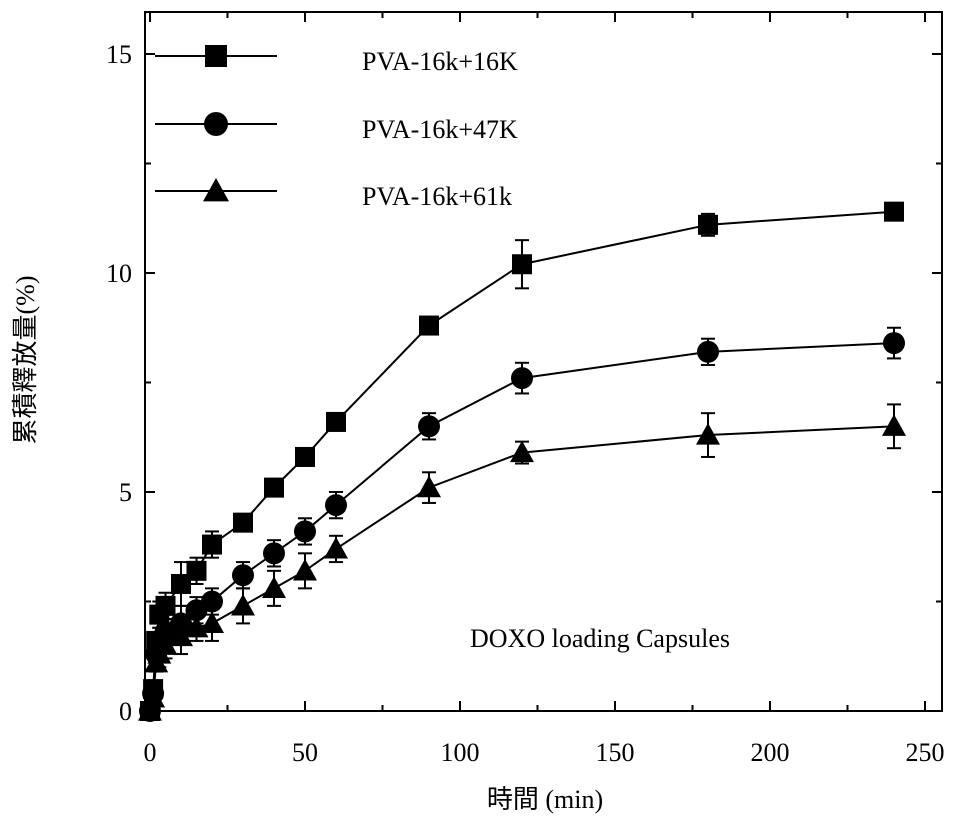  I want to click on legend-marker-square, so click(216, 56).